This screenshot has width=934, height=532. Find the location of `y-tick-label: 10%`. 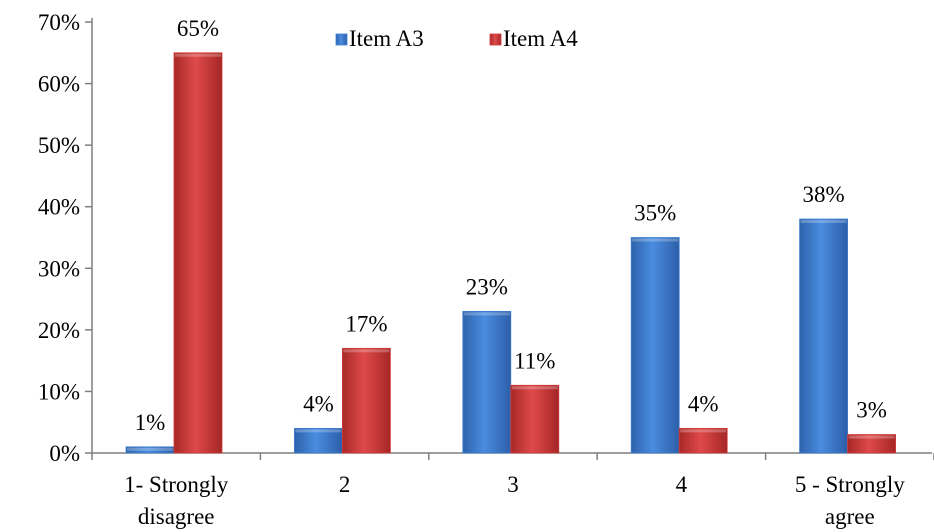

y-tick-label: 10% is located at coordinates (59, 391).